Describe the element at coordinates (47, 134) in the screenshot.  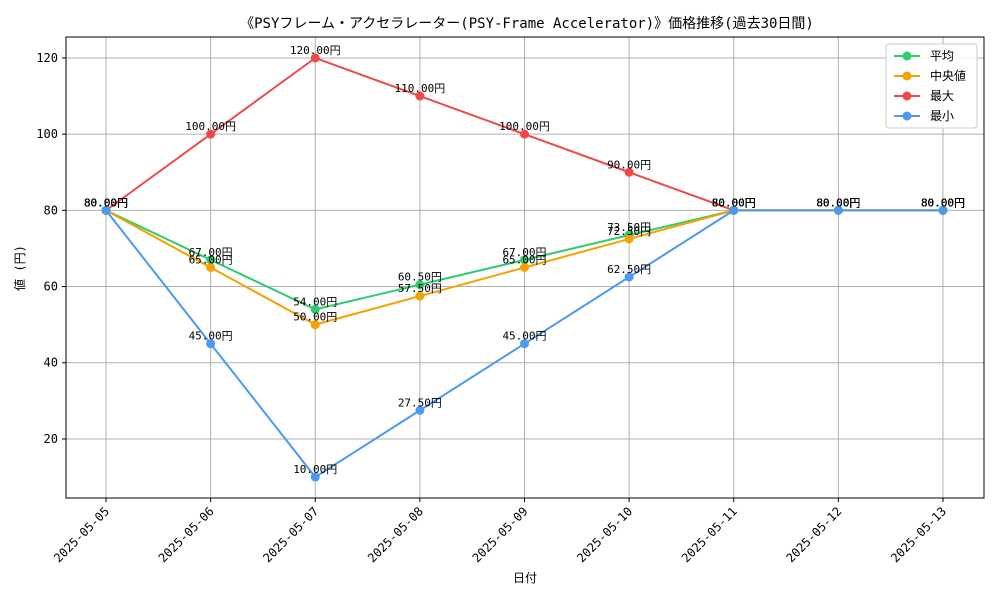
I see `y-tick-label: 100` at that location.